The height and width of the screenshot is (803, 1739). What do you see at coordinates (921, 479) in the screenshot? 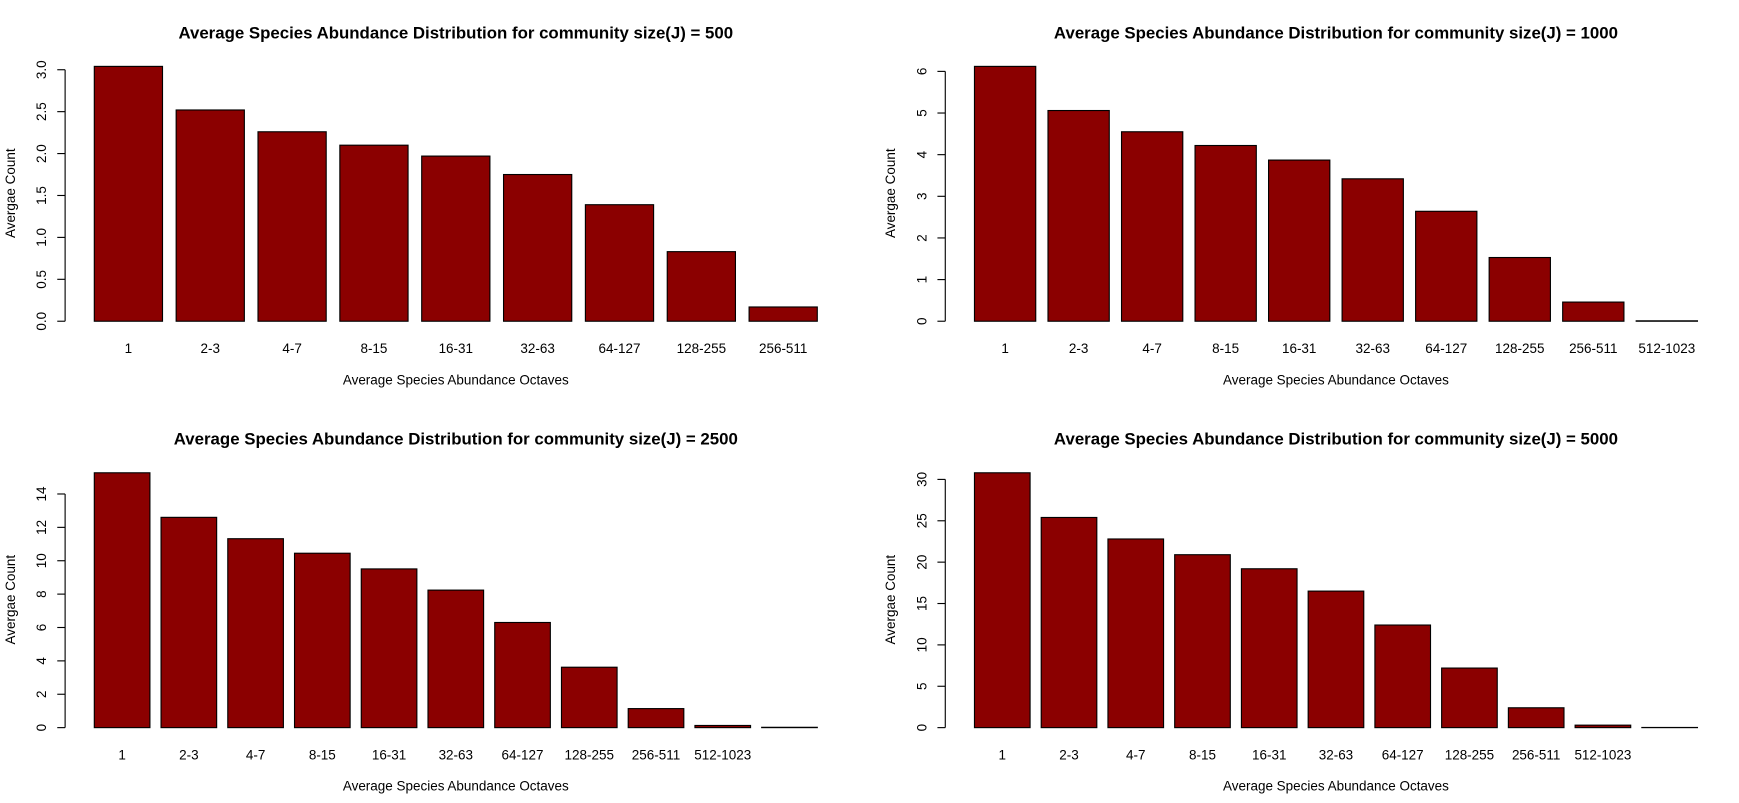
I see `y-tick-label: 30` at bounding box center [921, 479].